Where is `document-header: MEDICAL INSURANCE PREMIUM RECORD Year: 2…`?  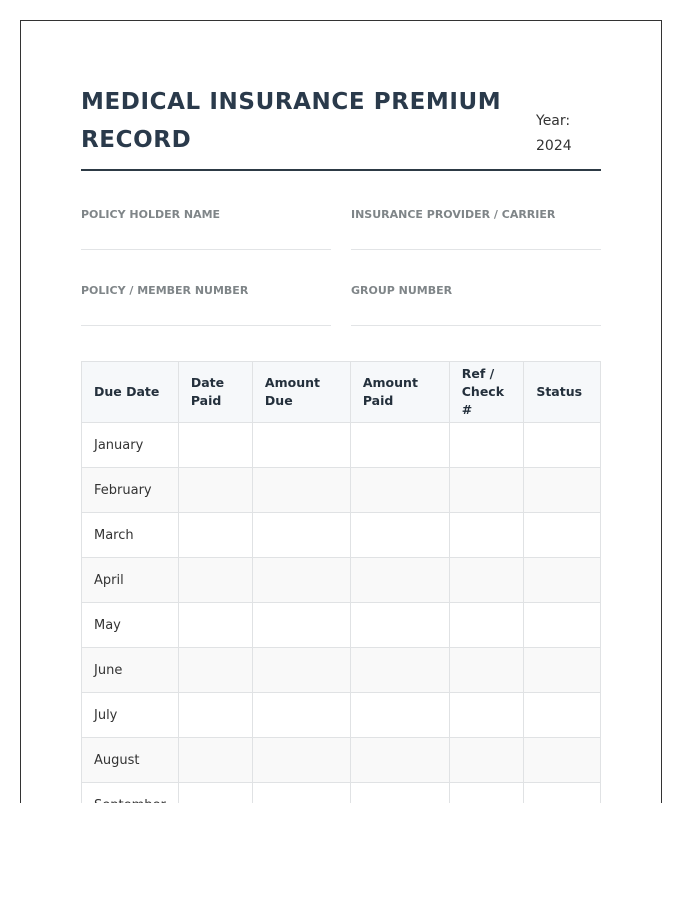 document-header: MEDICAL INSURANCE PREMIUM RECORD Year: 2… is located at coordinates (341, 127).